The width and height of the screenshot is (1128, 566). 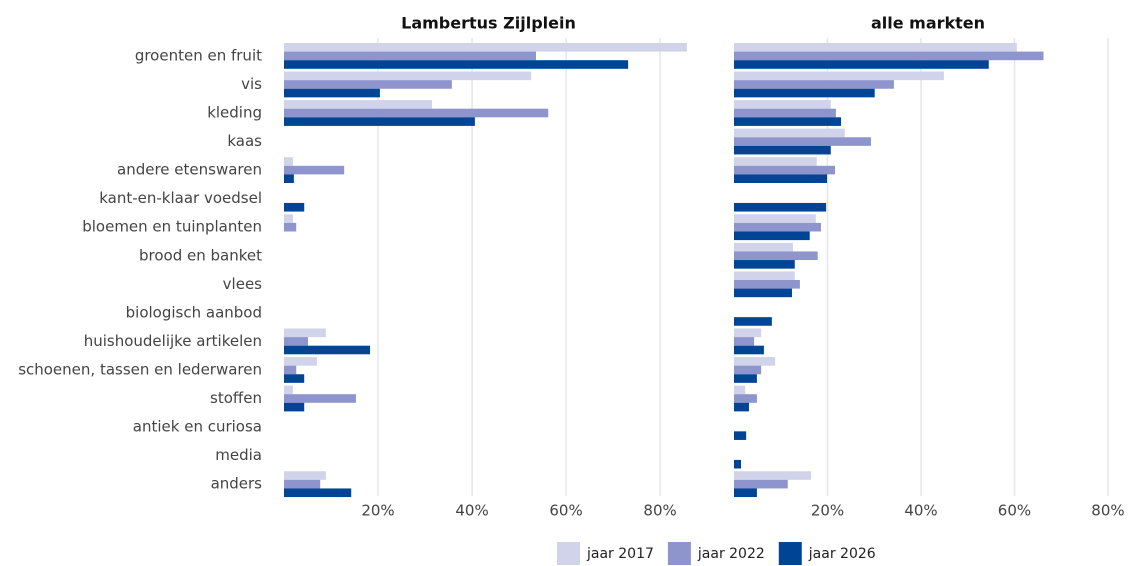 I want to click on category-label: stoffen, so click(x=236, y=398).